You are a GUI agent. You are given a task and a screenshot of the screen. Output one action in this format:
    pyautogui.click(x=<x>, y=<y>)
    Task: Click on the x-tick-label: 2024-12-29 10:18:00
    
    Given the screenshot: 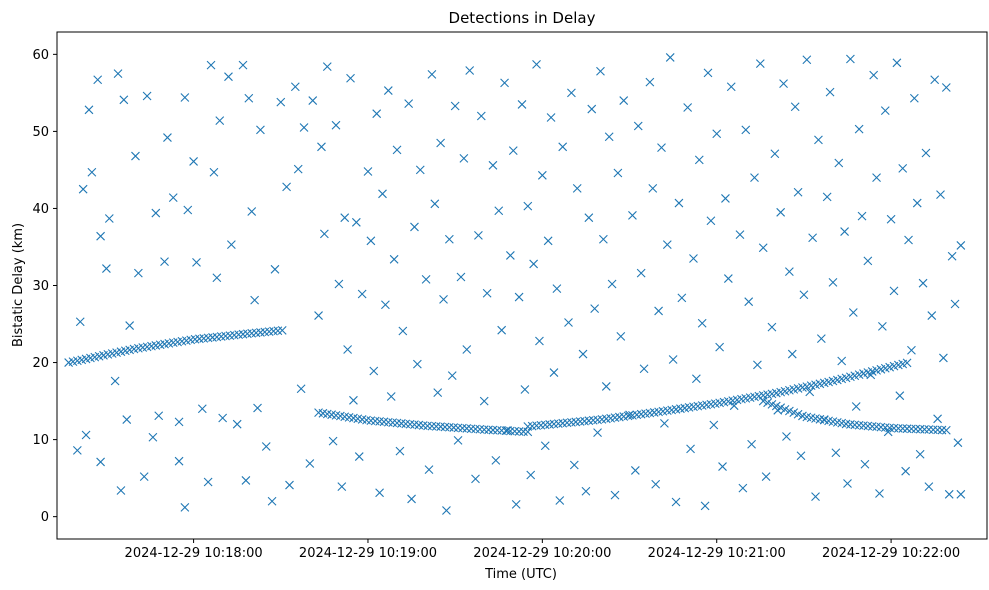 What is the action you would take?
    pyautogui.click(x=194, y=553)
    